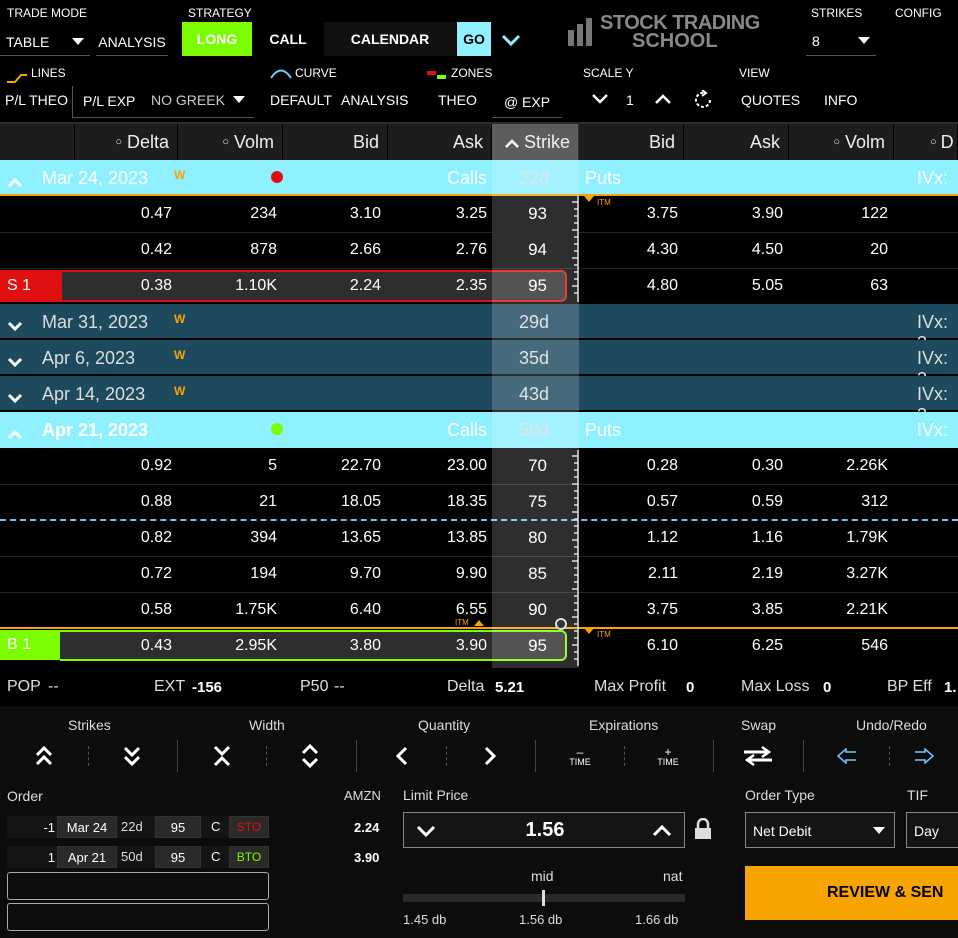  Describe the element at coordinates (375, 100) in the screenshot. I see `analysis-view-tab: ANALYSIS` at that location.